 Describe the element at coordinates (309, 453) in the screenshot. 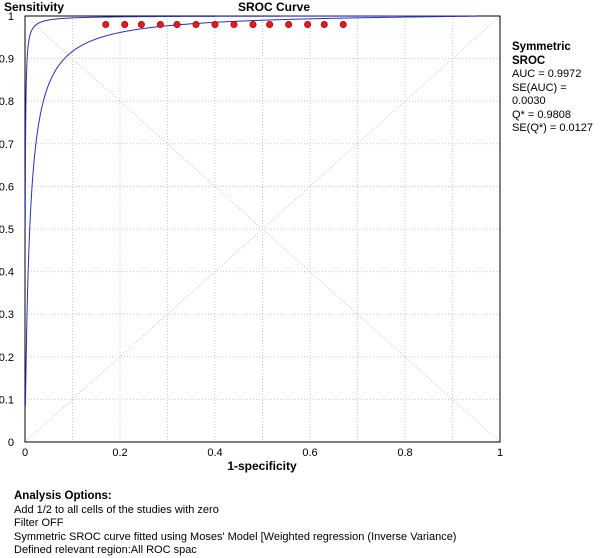

I see `x-tick-label: 0.6` at that location.